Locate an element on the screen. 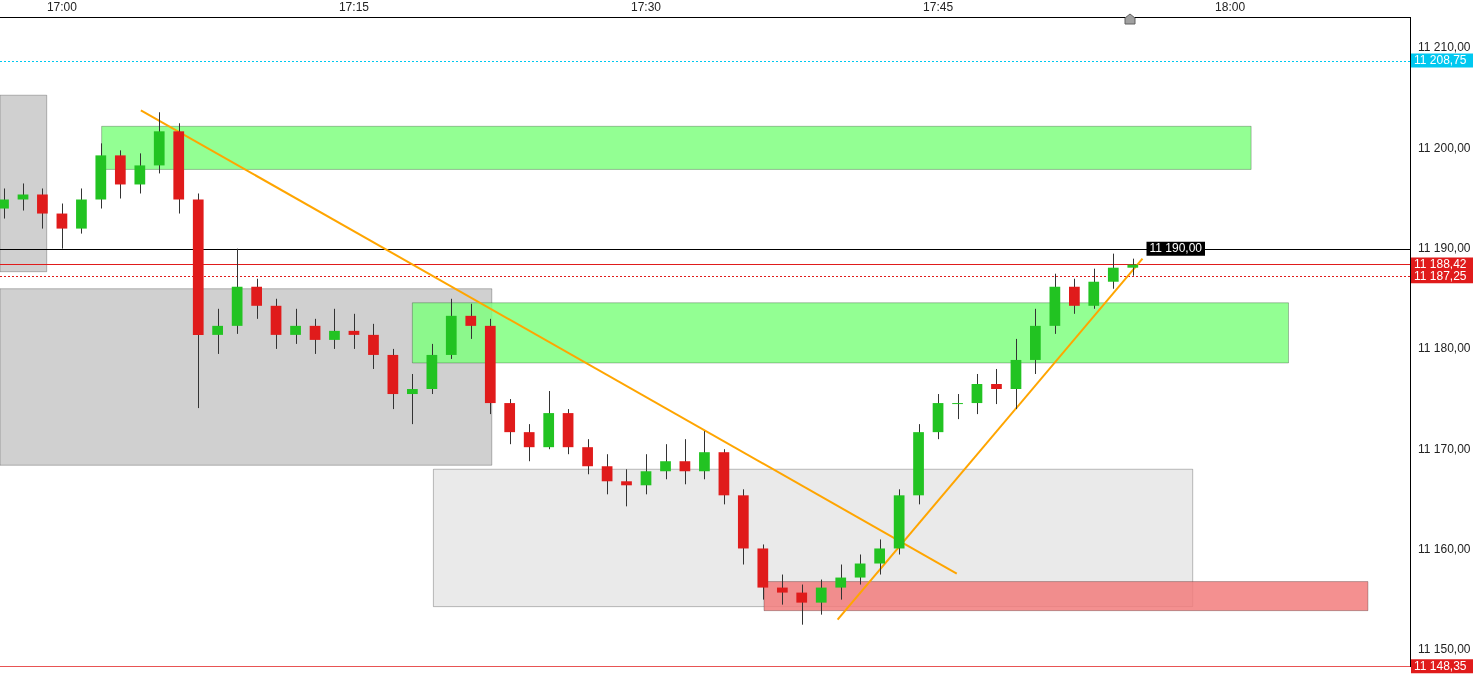 Image resolution: width=1473 pixels, height=682 pixels. ref-line-label: 11 148,35 is located at coordinates (1440, 666).